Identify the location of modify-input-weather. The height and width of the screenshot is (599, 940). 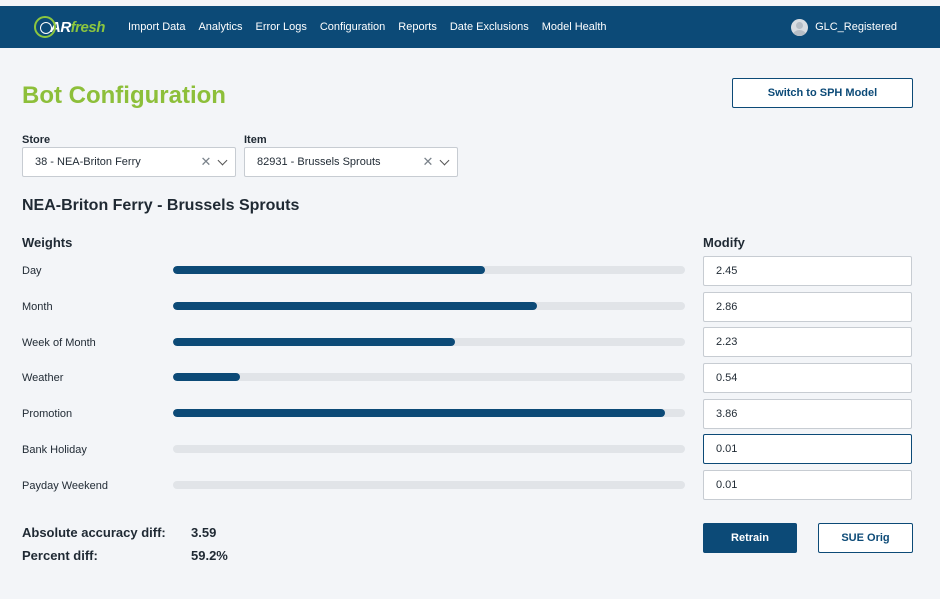
(807, 378).